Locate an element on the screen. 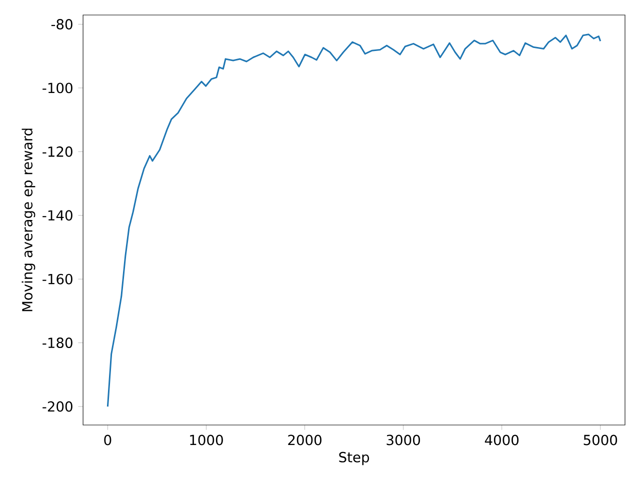 The image size is (640, 480). y-axis-title: Moving average ep reward is located at coordinates (29, 220).